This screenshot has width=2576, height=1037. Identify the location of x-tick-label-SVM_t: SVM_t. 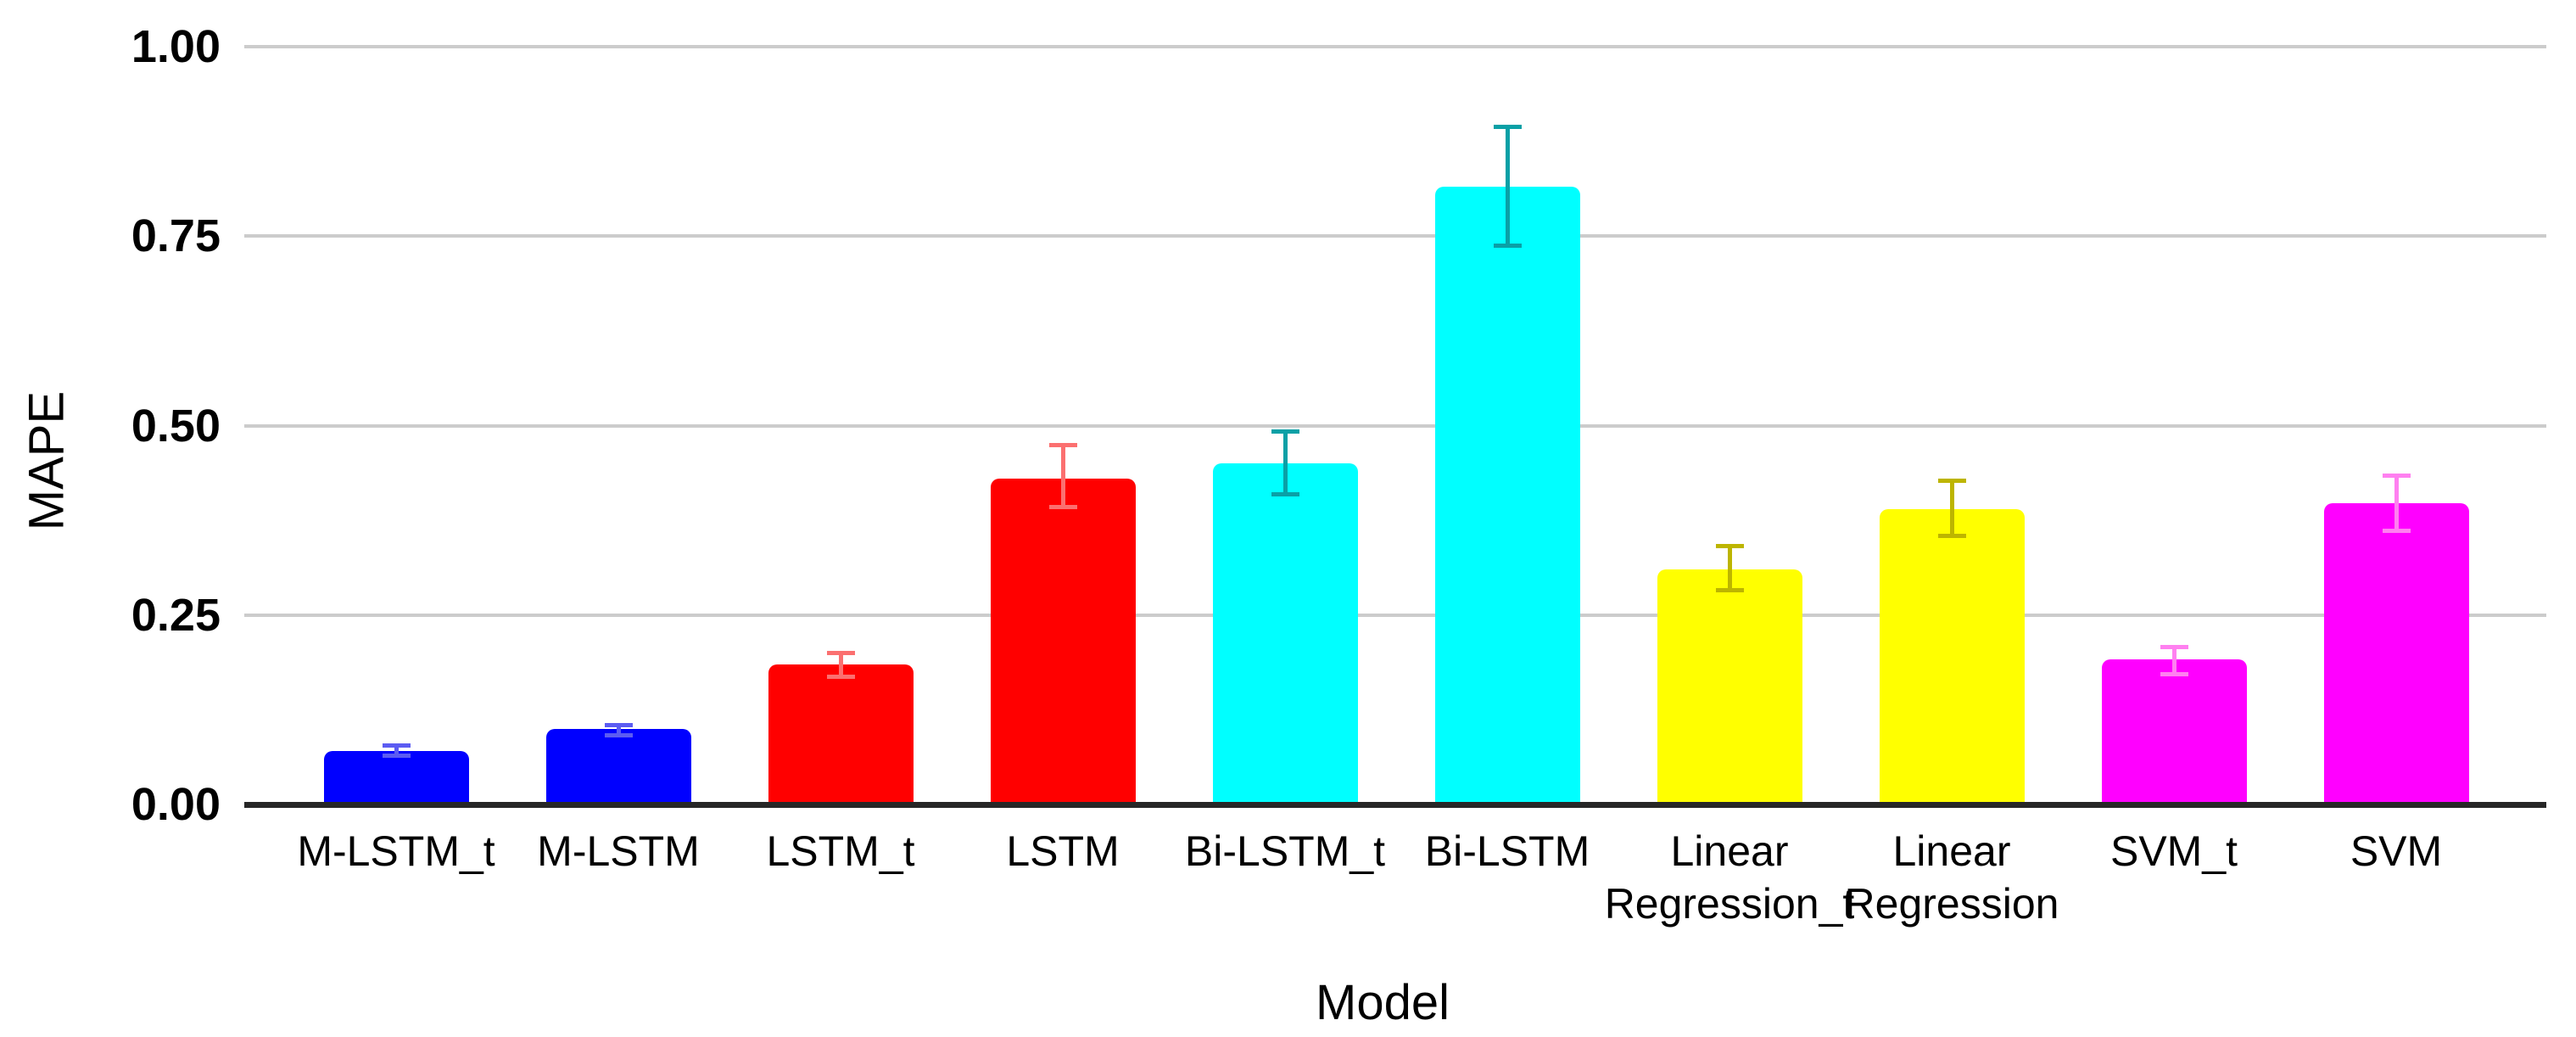
(2174, 851).